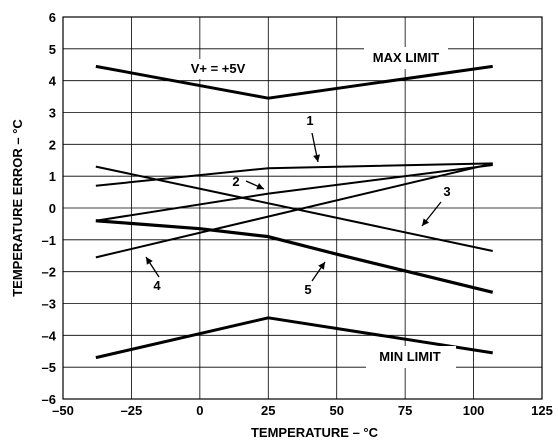 The image size is (558, 442). What do you see at coordinates (405, 410) in the screenshot?
I see `x-tick-label: 75` at bounding box center [405, 410].